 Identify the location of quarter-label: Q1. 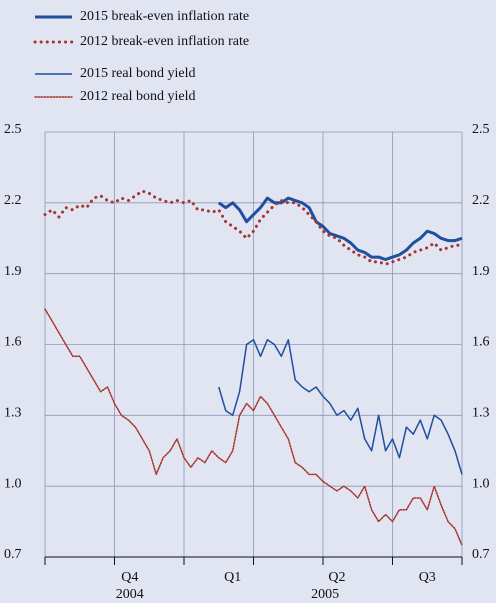
(232, 577).